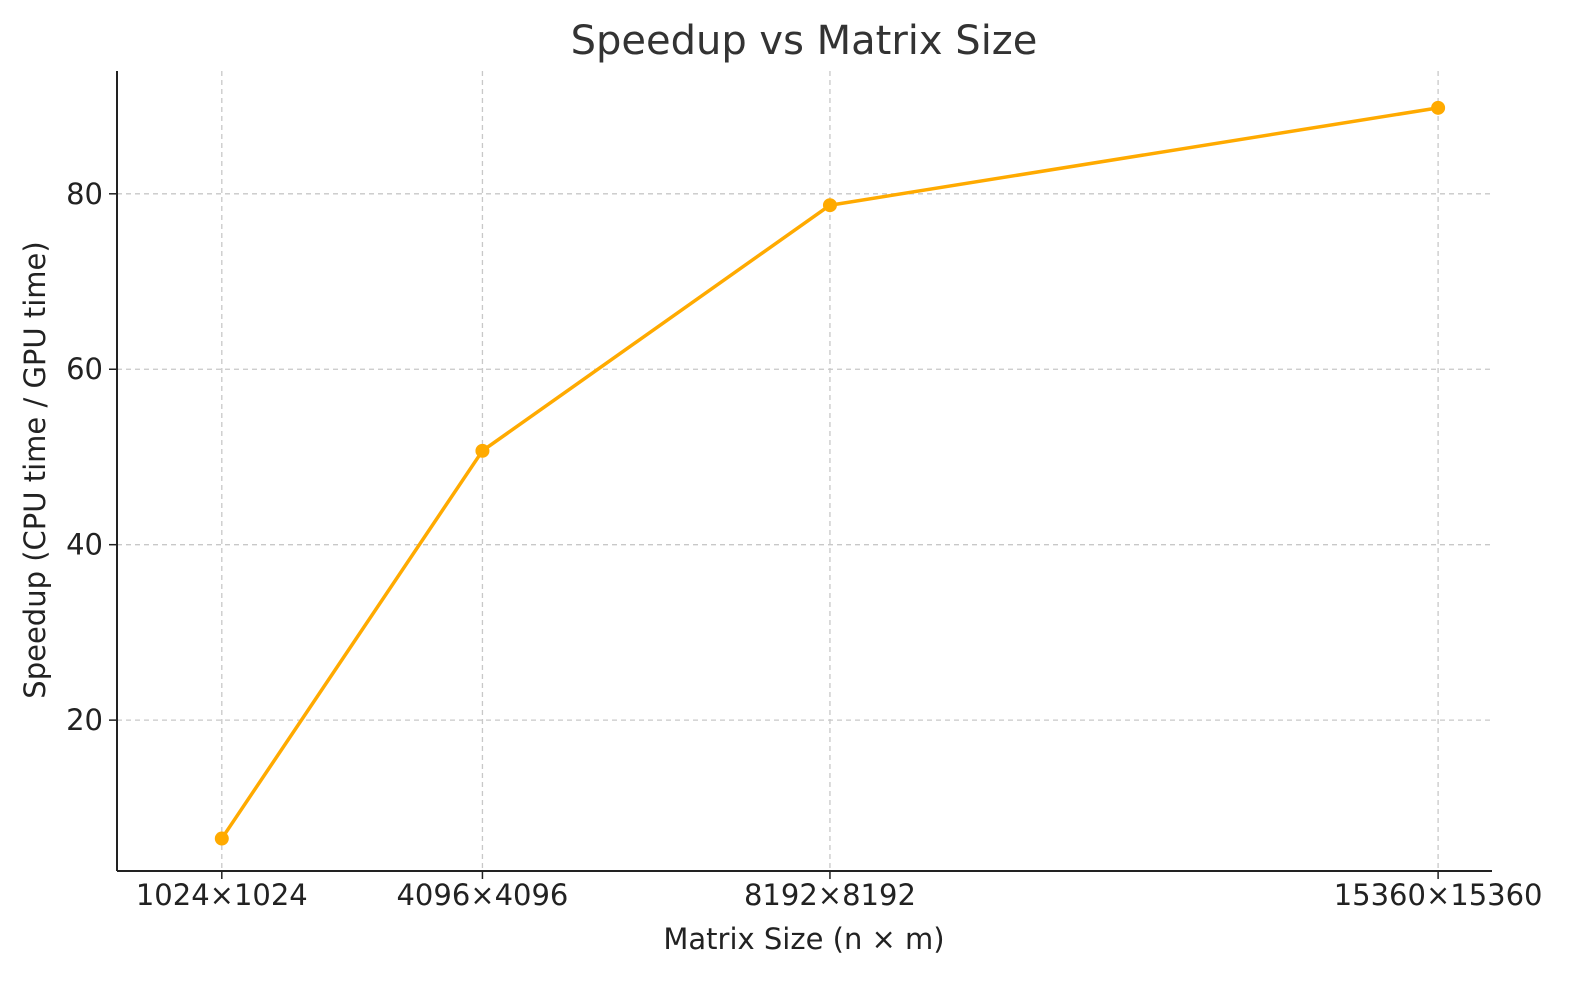 Image resolution: width=1573 pixels, height=984 pixels. I want to click on x-tick-label: 4096×4096, so click(482, 895).